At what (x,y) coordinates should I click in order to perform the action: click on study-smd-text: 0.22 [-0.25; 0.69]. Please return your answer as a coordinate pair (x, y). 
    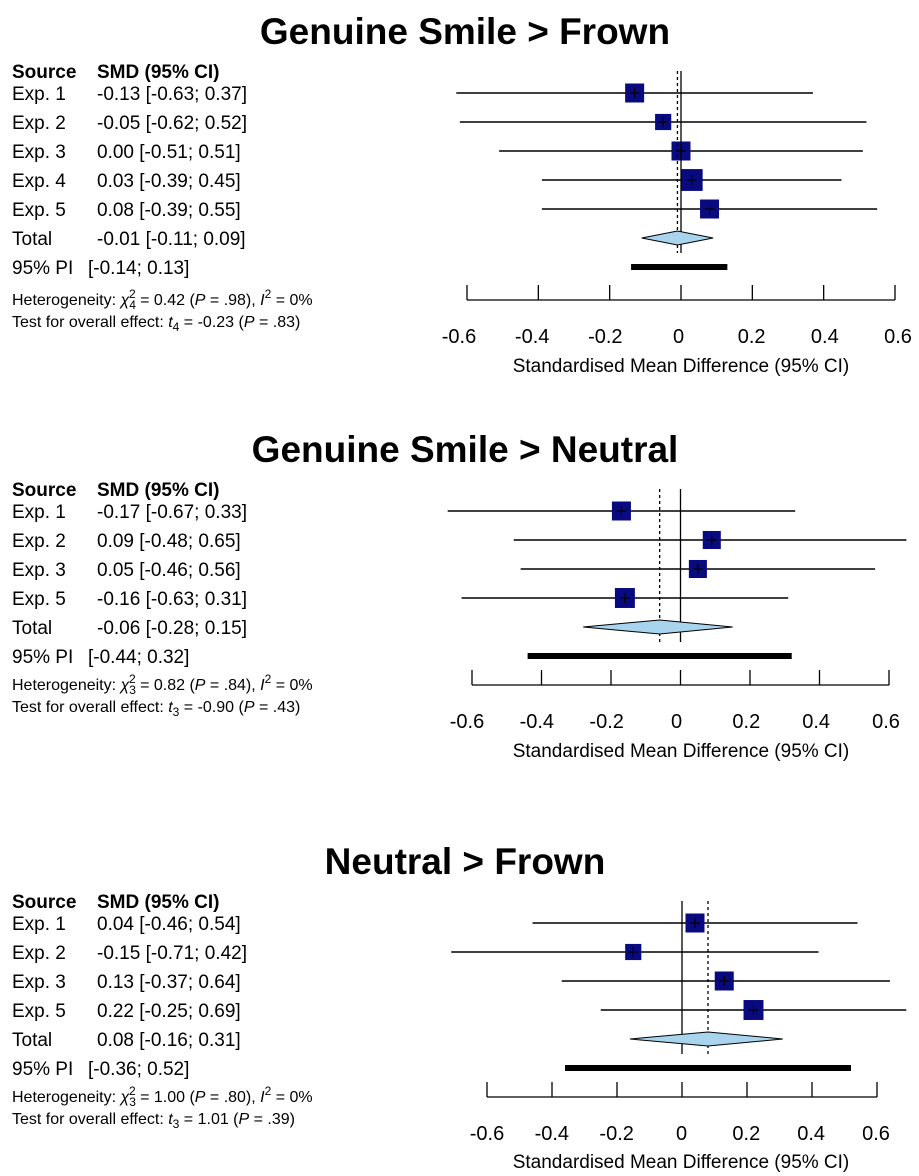
    Looking at the image, I should click on (169, 1011).